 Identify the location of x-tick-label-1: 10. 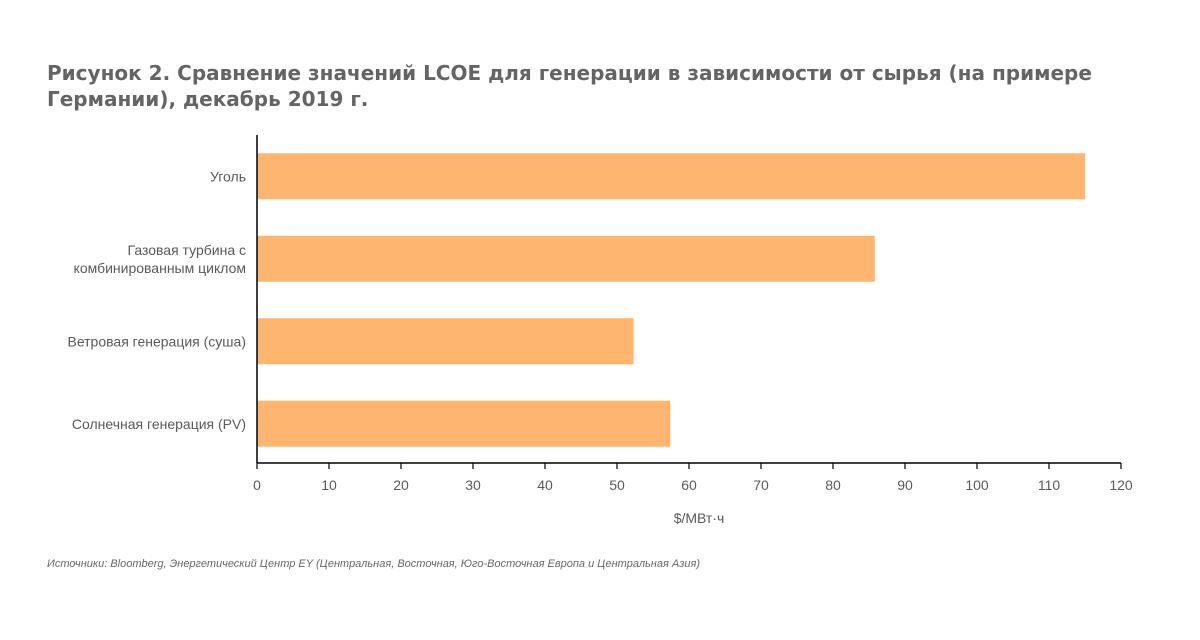
(329, 485).